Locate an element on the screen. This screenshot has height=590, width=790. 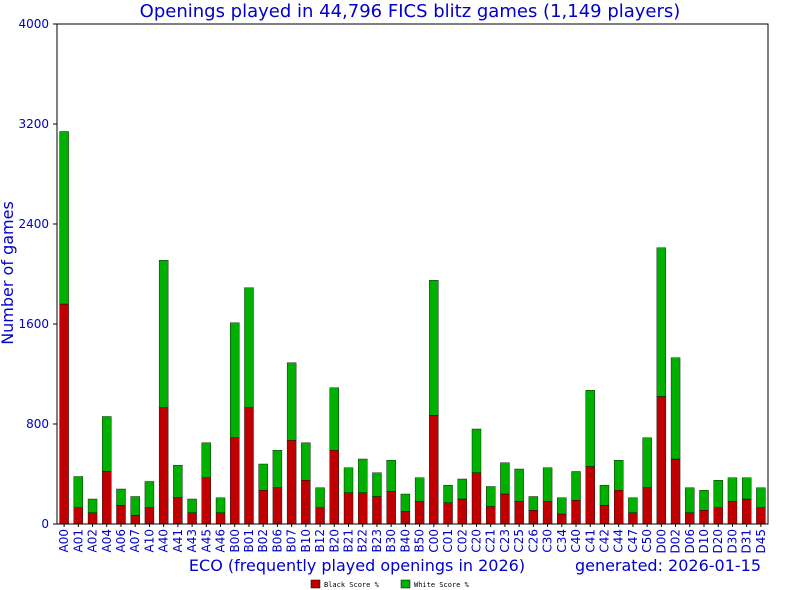
bar-black-b02 is located at coordinates (263, 507).